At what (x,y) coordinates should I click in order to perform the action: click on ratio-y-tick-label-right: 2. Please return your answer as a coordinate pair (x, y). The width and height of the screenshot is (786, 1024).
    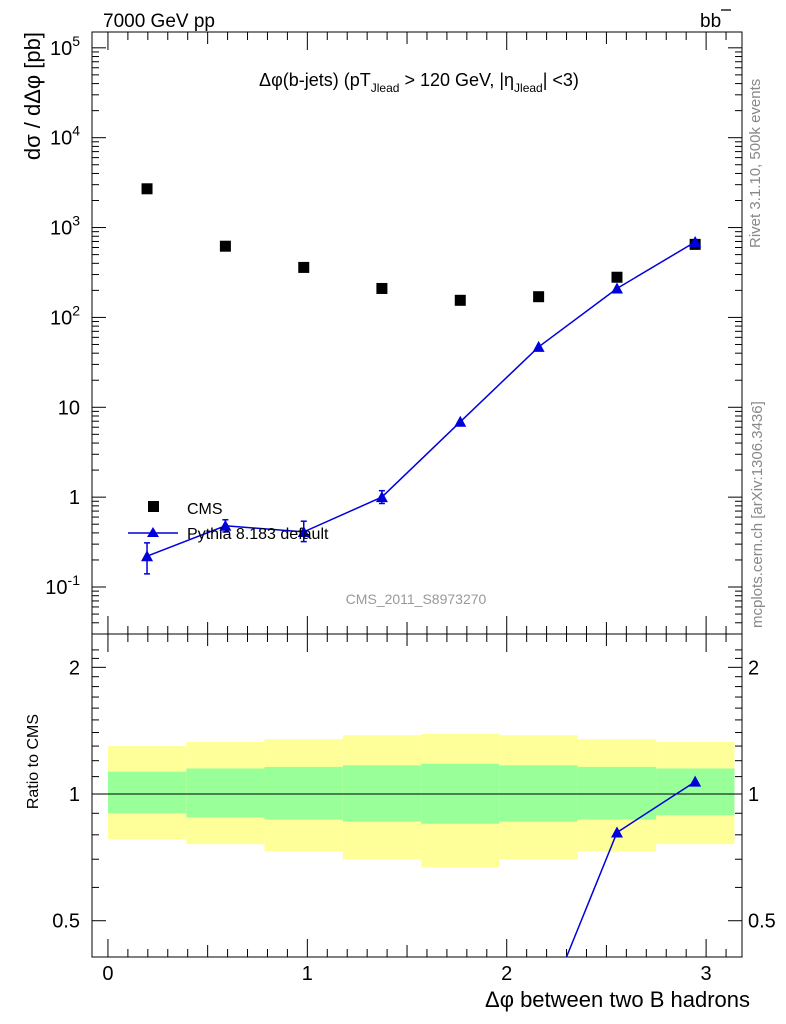
    Looking at the image, I should click on (753, 668).